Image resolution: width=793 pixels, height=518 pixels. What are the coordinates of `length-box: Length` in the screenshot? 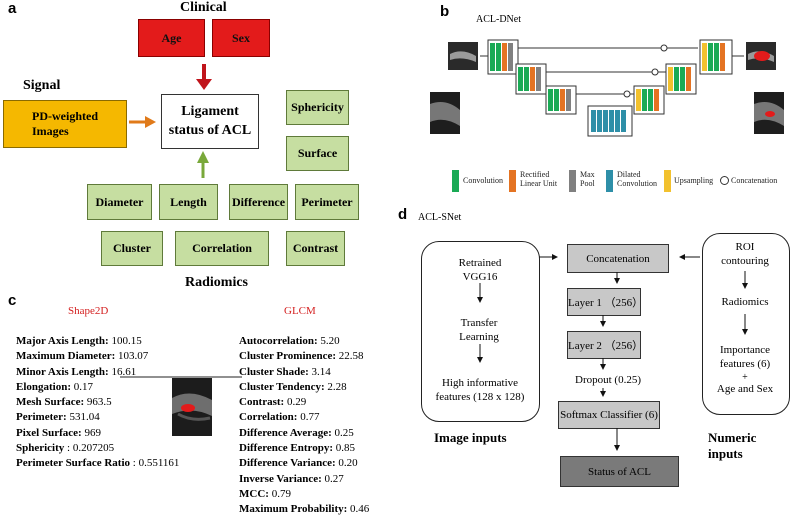 It's located at (188, 202).